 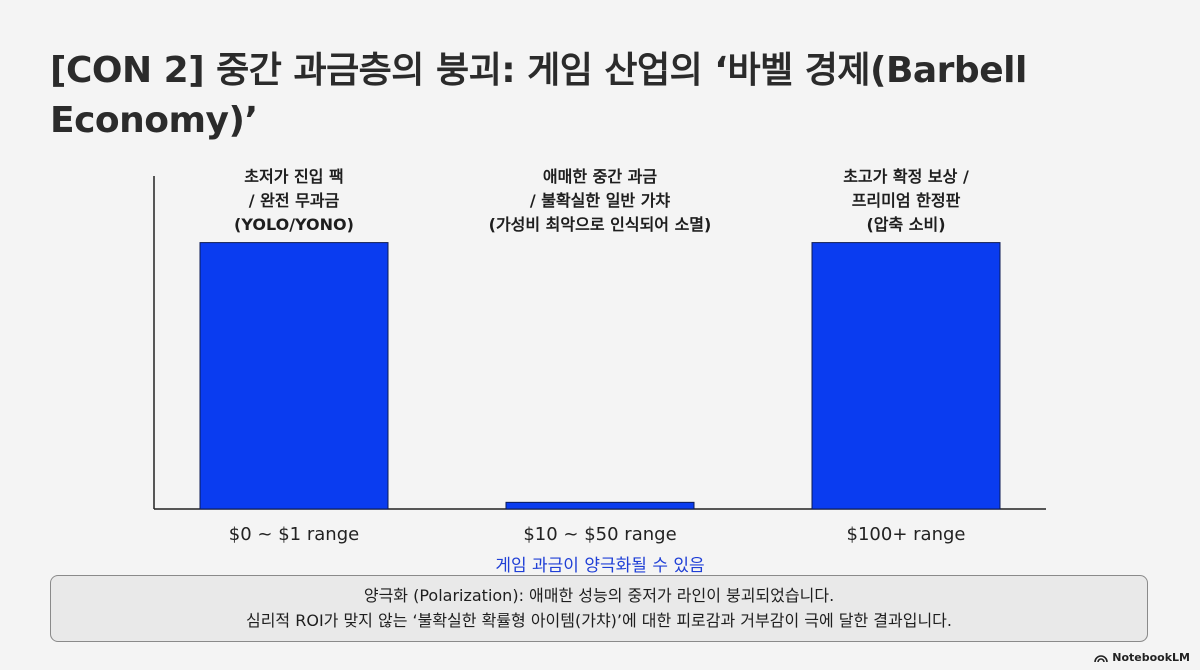 What do you see at coordinates (1151, 657) in the screenshot?
I see `brand-name: NotebookLM` at bounding box center [1151, 657].